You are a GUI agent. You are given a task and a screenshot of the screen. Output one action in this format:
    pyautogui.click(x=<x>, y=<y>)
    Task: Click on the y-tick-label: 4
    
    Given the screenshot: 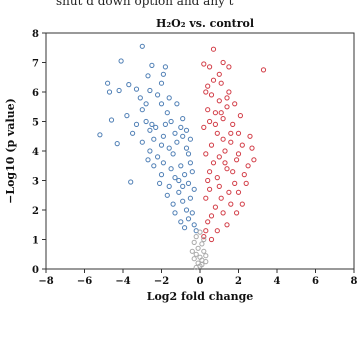 What is the action you would take?
    pyautogui.click(x=35, y=152)
    